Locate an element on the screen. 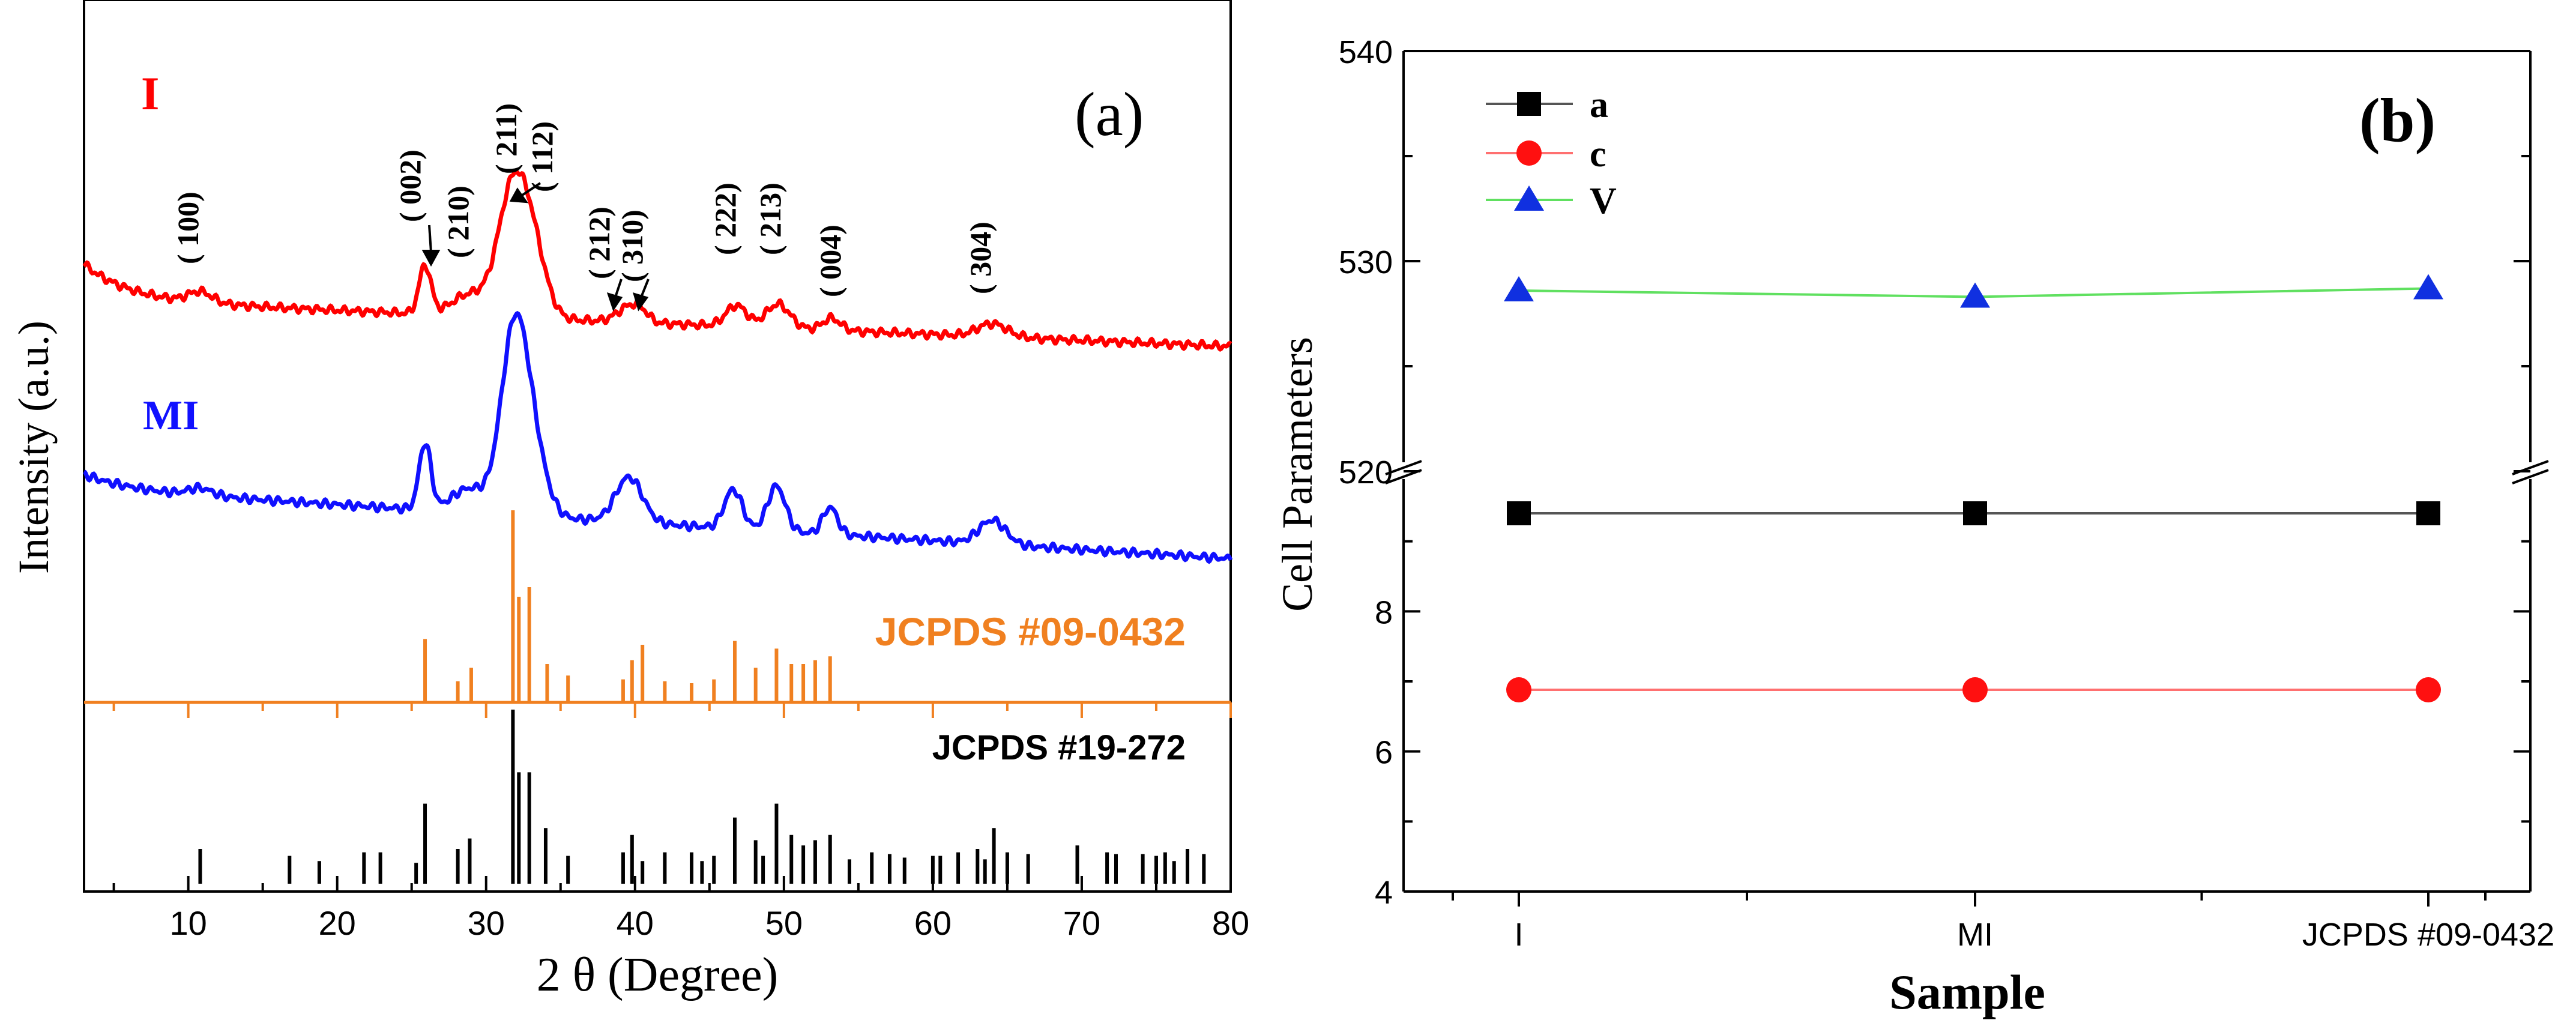 This screenshot has height=1035, width=2576. legend-label-v: V is located at coordinates (1603, 201).